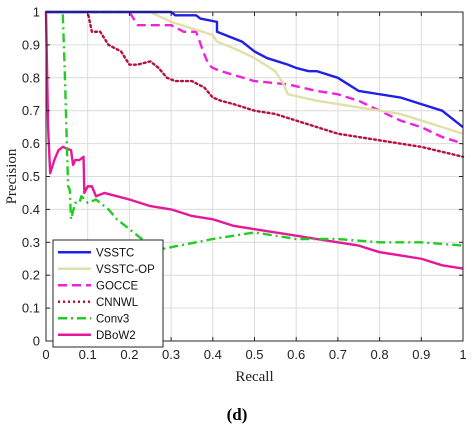 This screenshot has width=474, height=432. What do you see at coordinates (12, 176) in the screenshot?
I see `y-axis-label: Precision` at bounding box center [12, 176].